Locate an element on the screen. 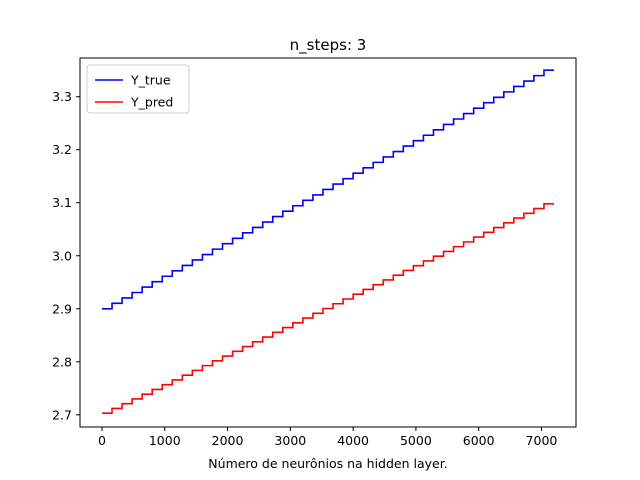  y-tick-label: 3.3 is located at coordinates (62, 96).